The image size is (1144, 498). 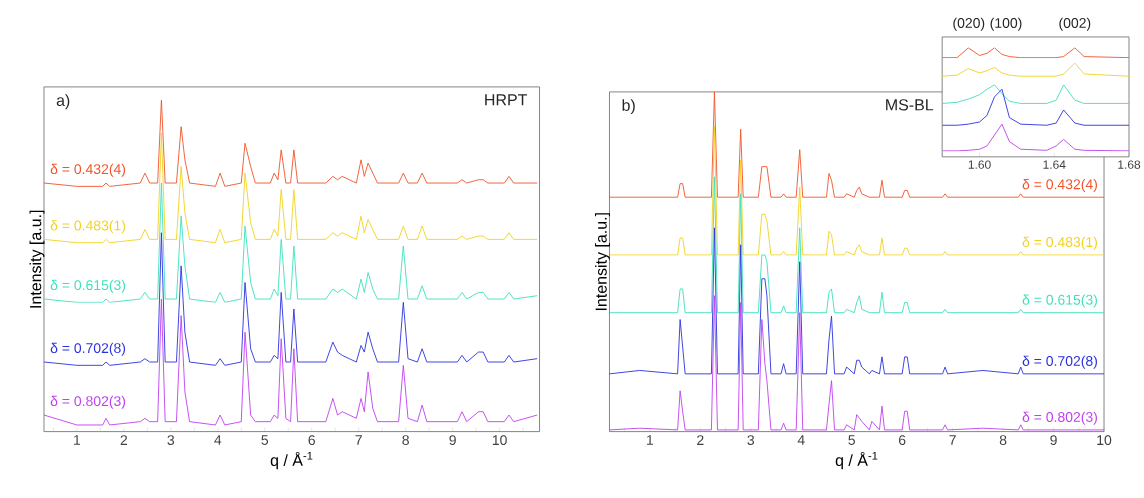 I want to click on x-tick-label: 1.68, so click(x=1129, y=165).